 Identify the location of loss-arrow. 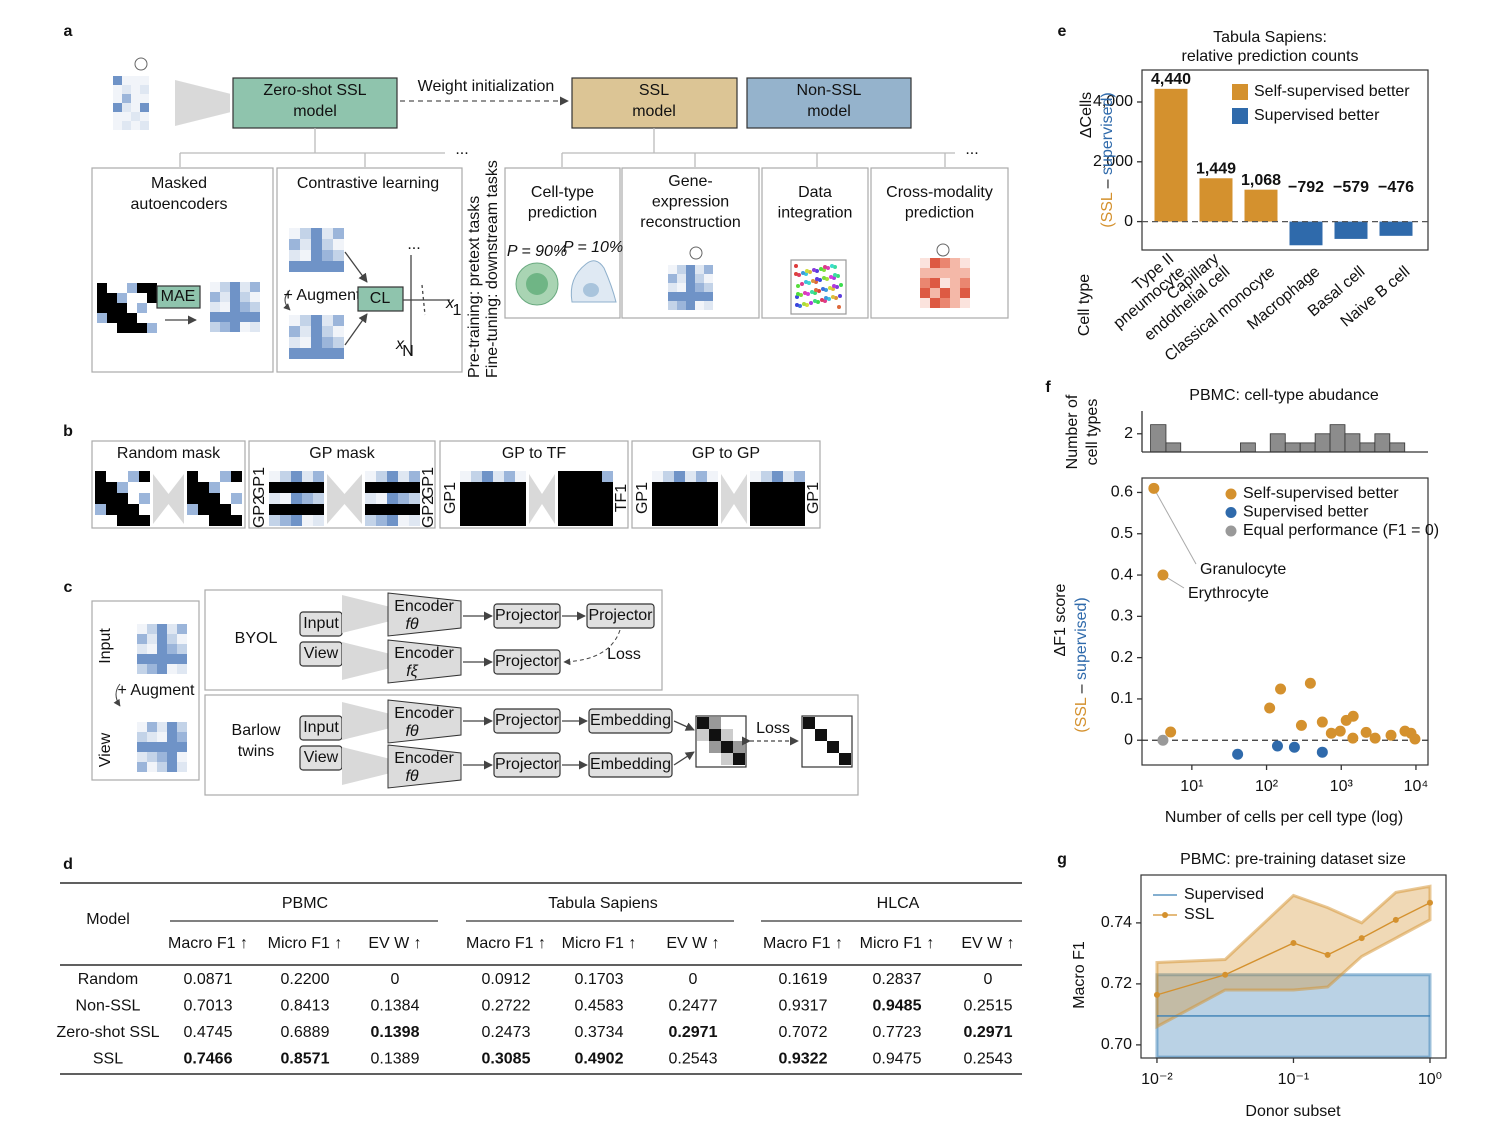
(592, 647).